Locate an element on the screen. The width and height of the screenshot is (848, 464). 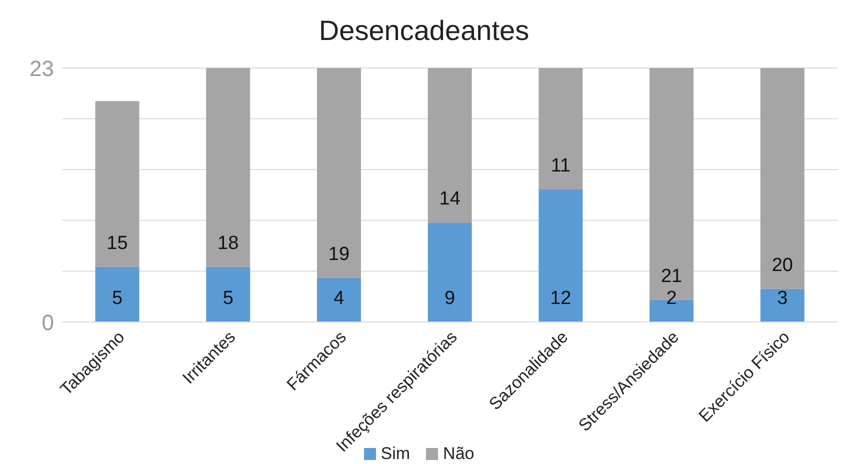
data-label: 18 is located at coordinates (228, 243).